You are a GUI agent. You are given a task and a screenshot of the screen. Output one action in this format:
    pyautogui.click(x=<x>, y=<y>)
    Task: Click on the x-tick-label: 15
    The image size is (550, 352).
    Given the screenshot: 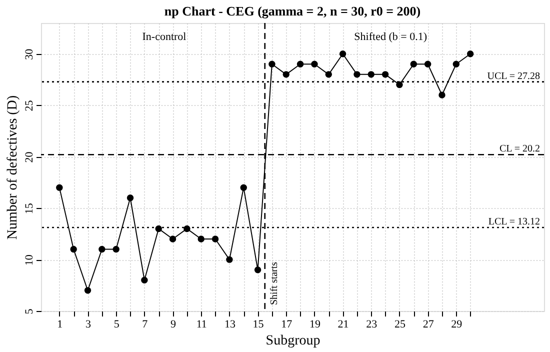 What is the action you would take?
    pyautogui.click(x=258, y=324)
    